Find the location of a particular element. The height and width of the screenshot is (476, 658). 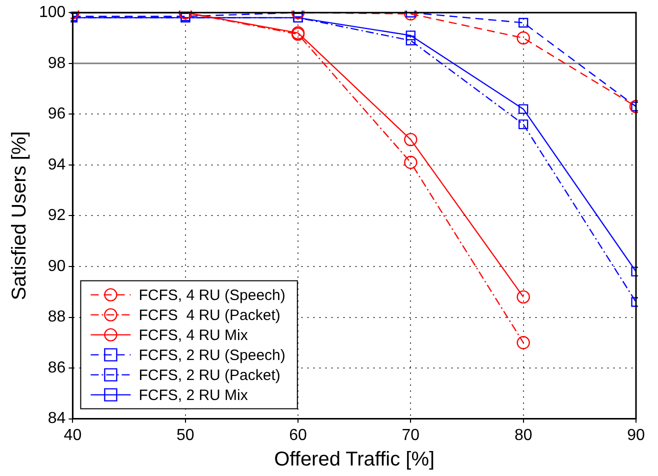

x-tick-label: 40 is located at coordinates (73, 435).